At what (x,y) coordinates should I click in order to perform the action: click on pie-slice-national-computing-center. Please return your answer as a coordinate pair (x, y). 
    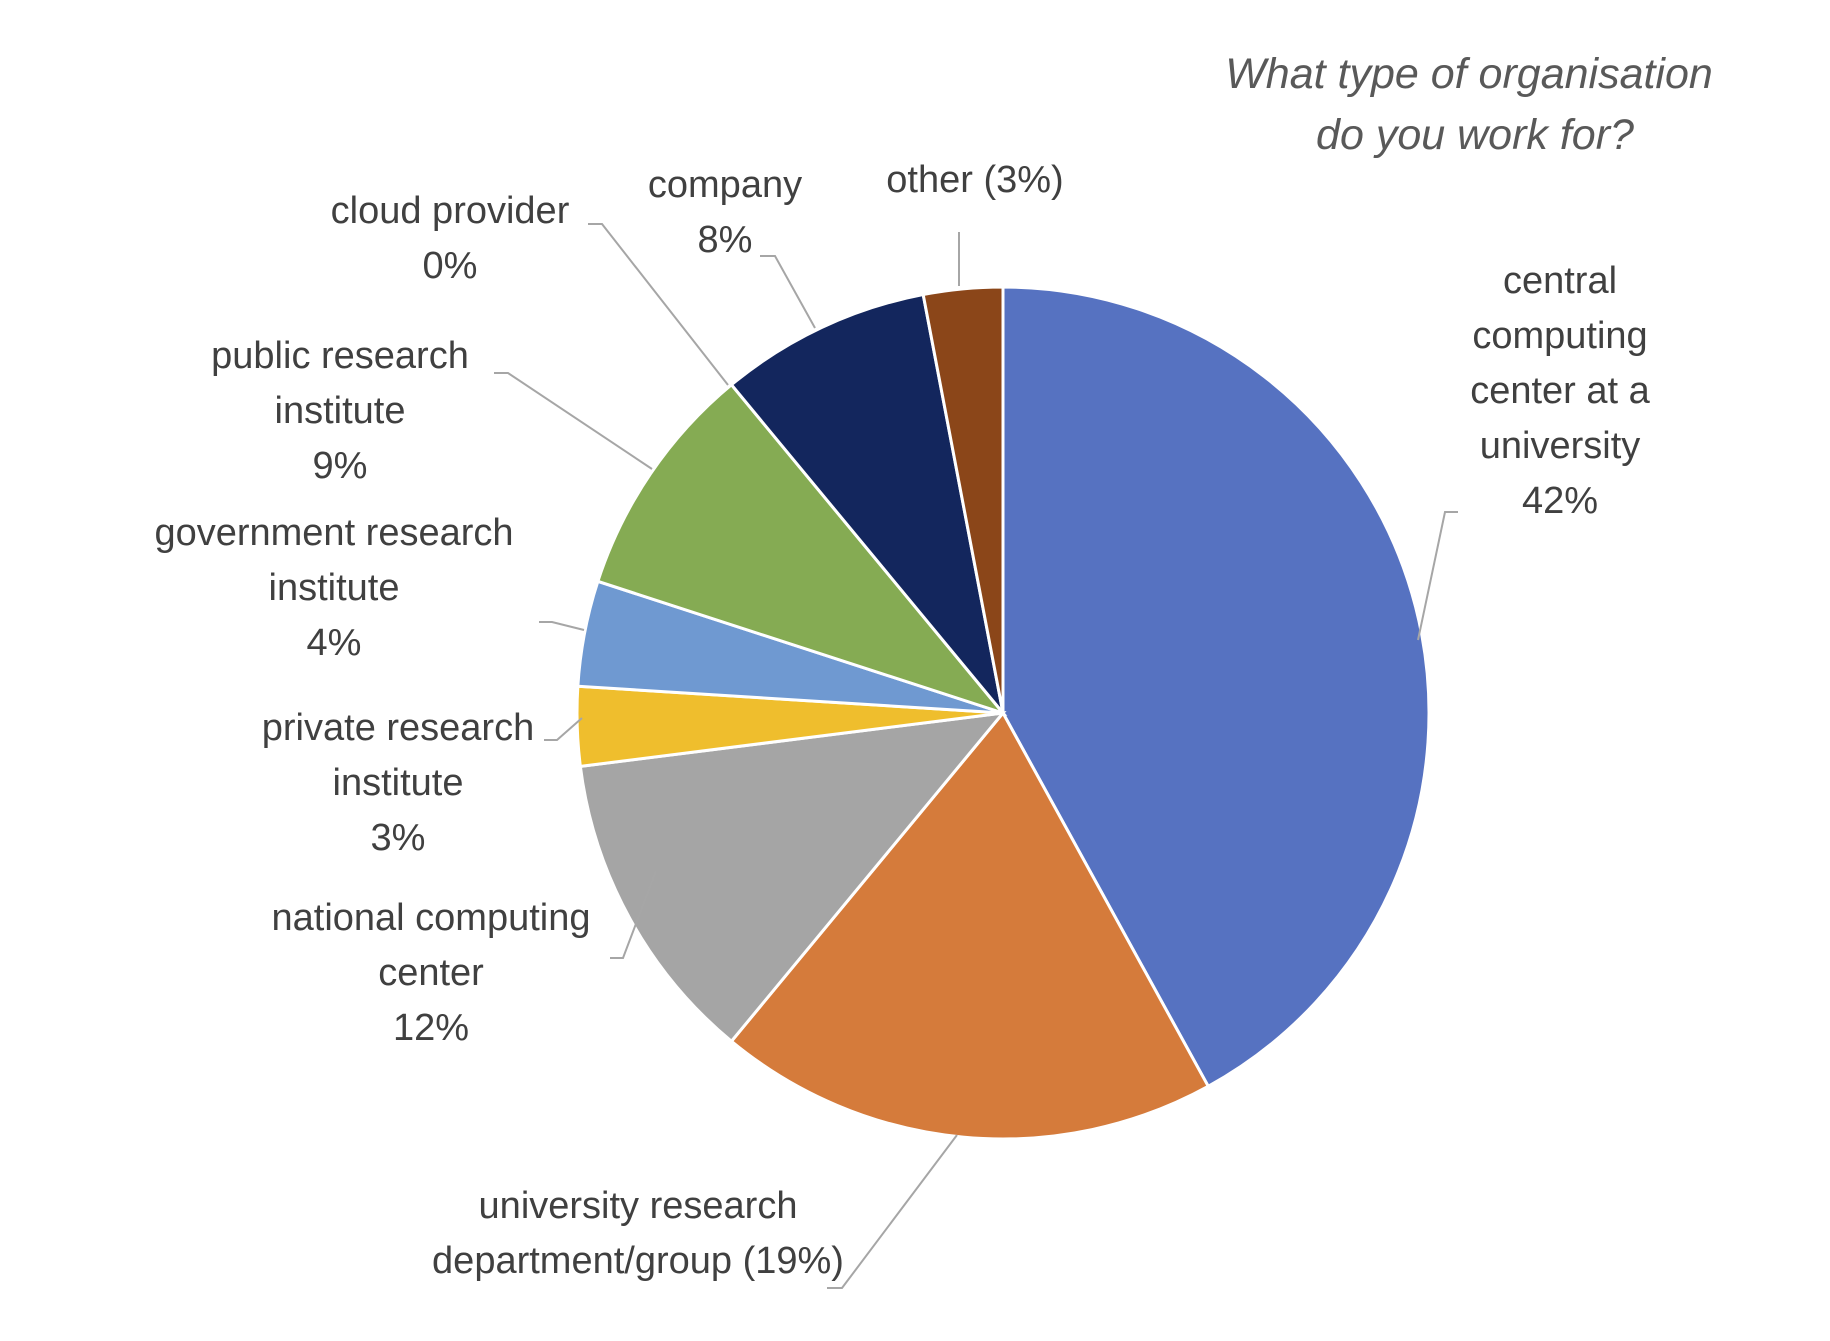
    Looking at the image, I should click on (792, 877).